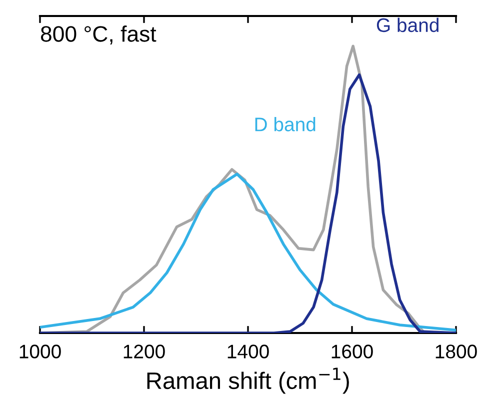 The width and height of the screenshot is (490, 415). I want to click on text: 800 °C, fast, so click(98, 35).